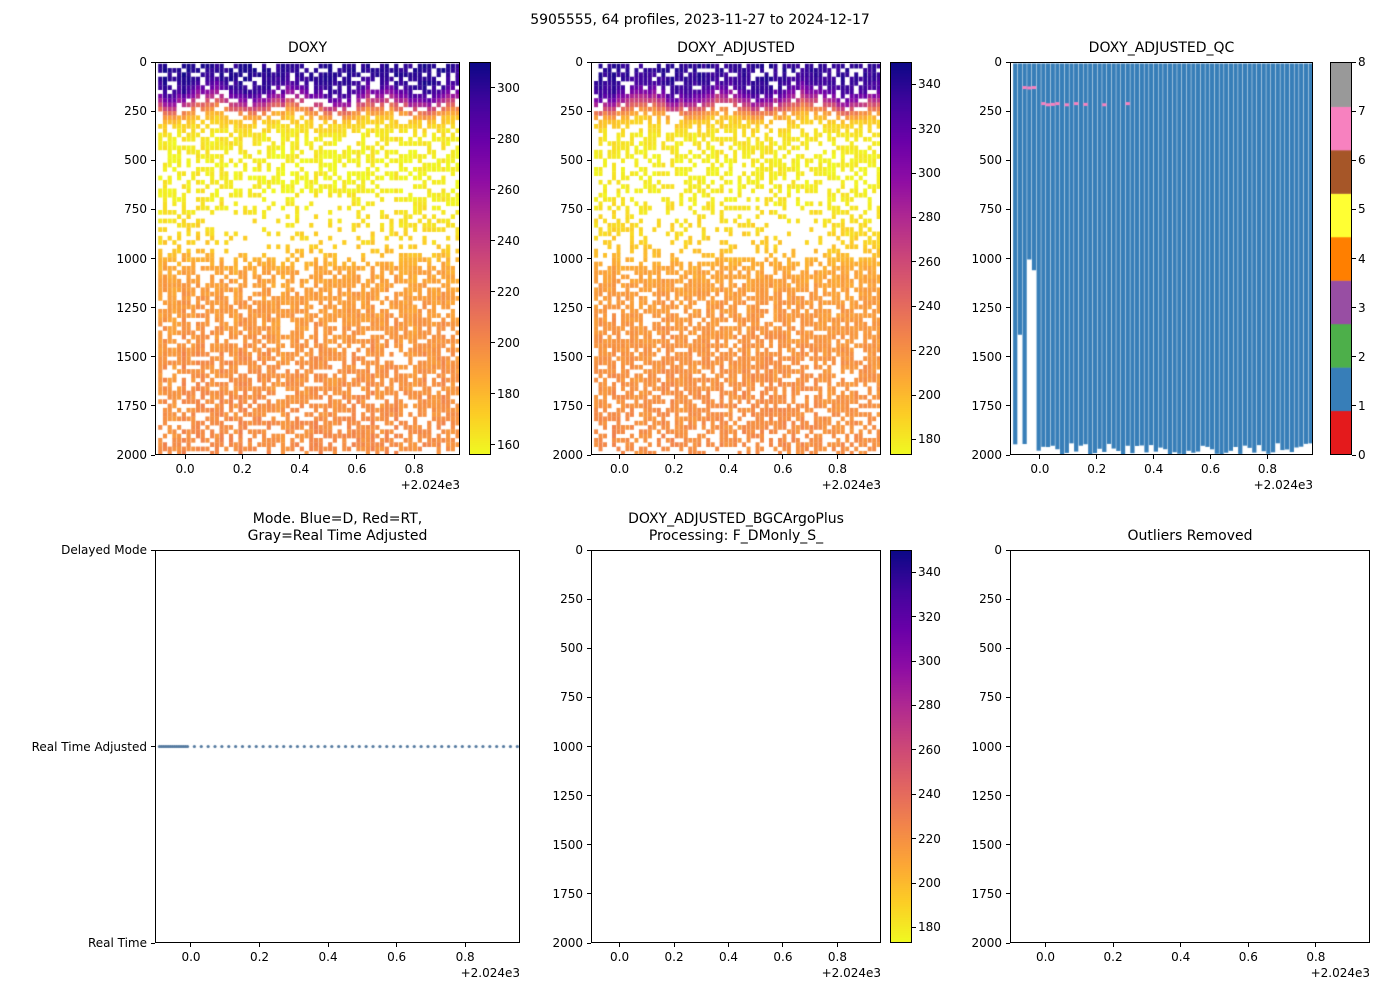 This screenshot has height=1000, width=1400. Describe the element at coordinates (901, 258) in the screenshot. I see `doxy_adjusted-colorbar` at that location.